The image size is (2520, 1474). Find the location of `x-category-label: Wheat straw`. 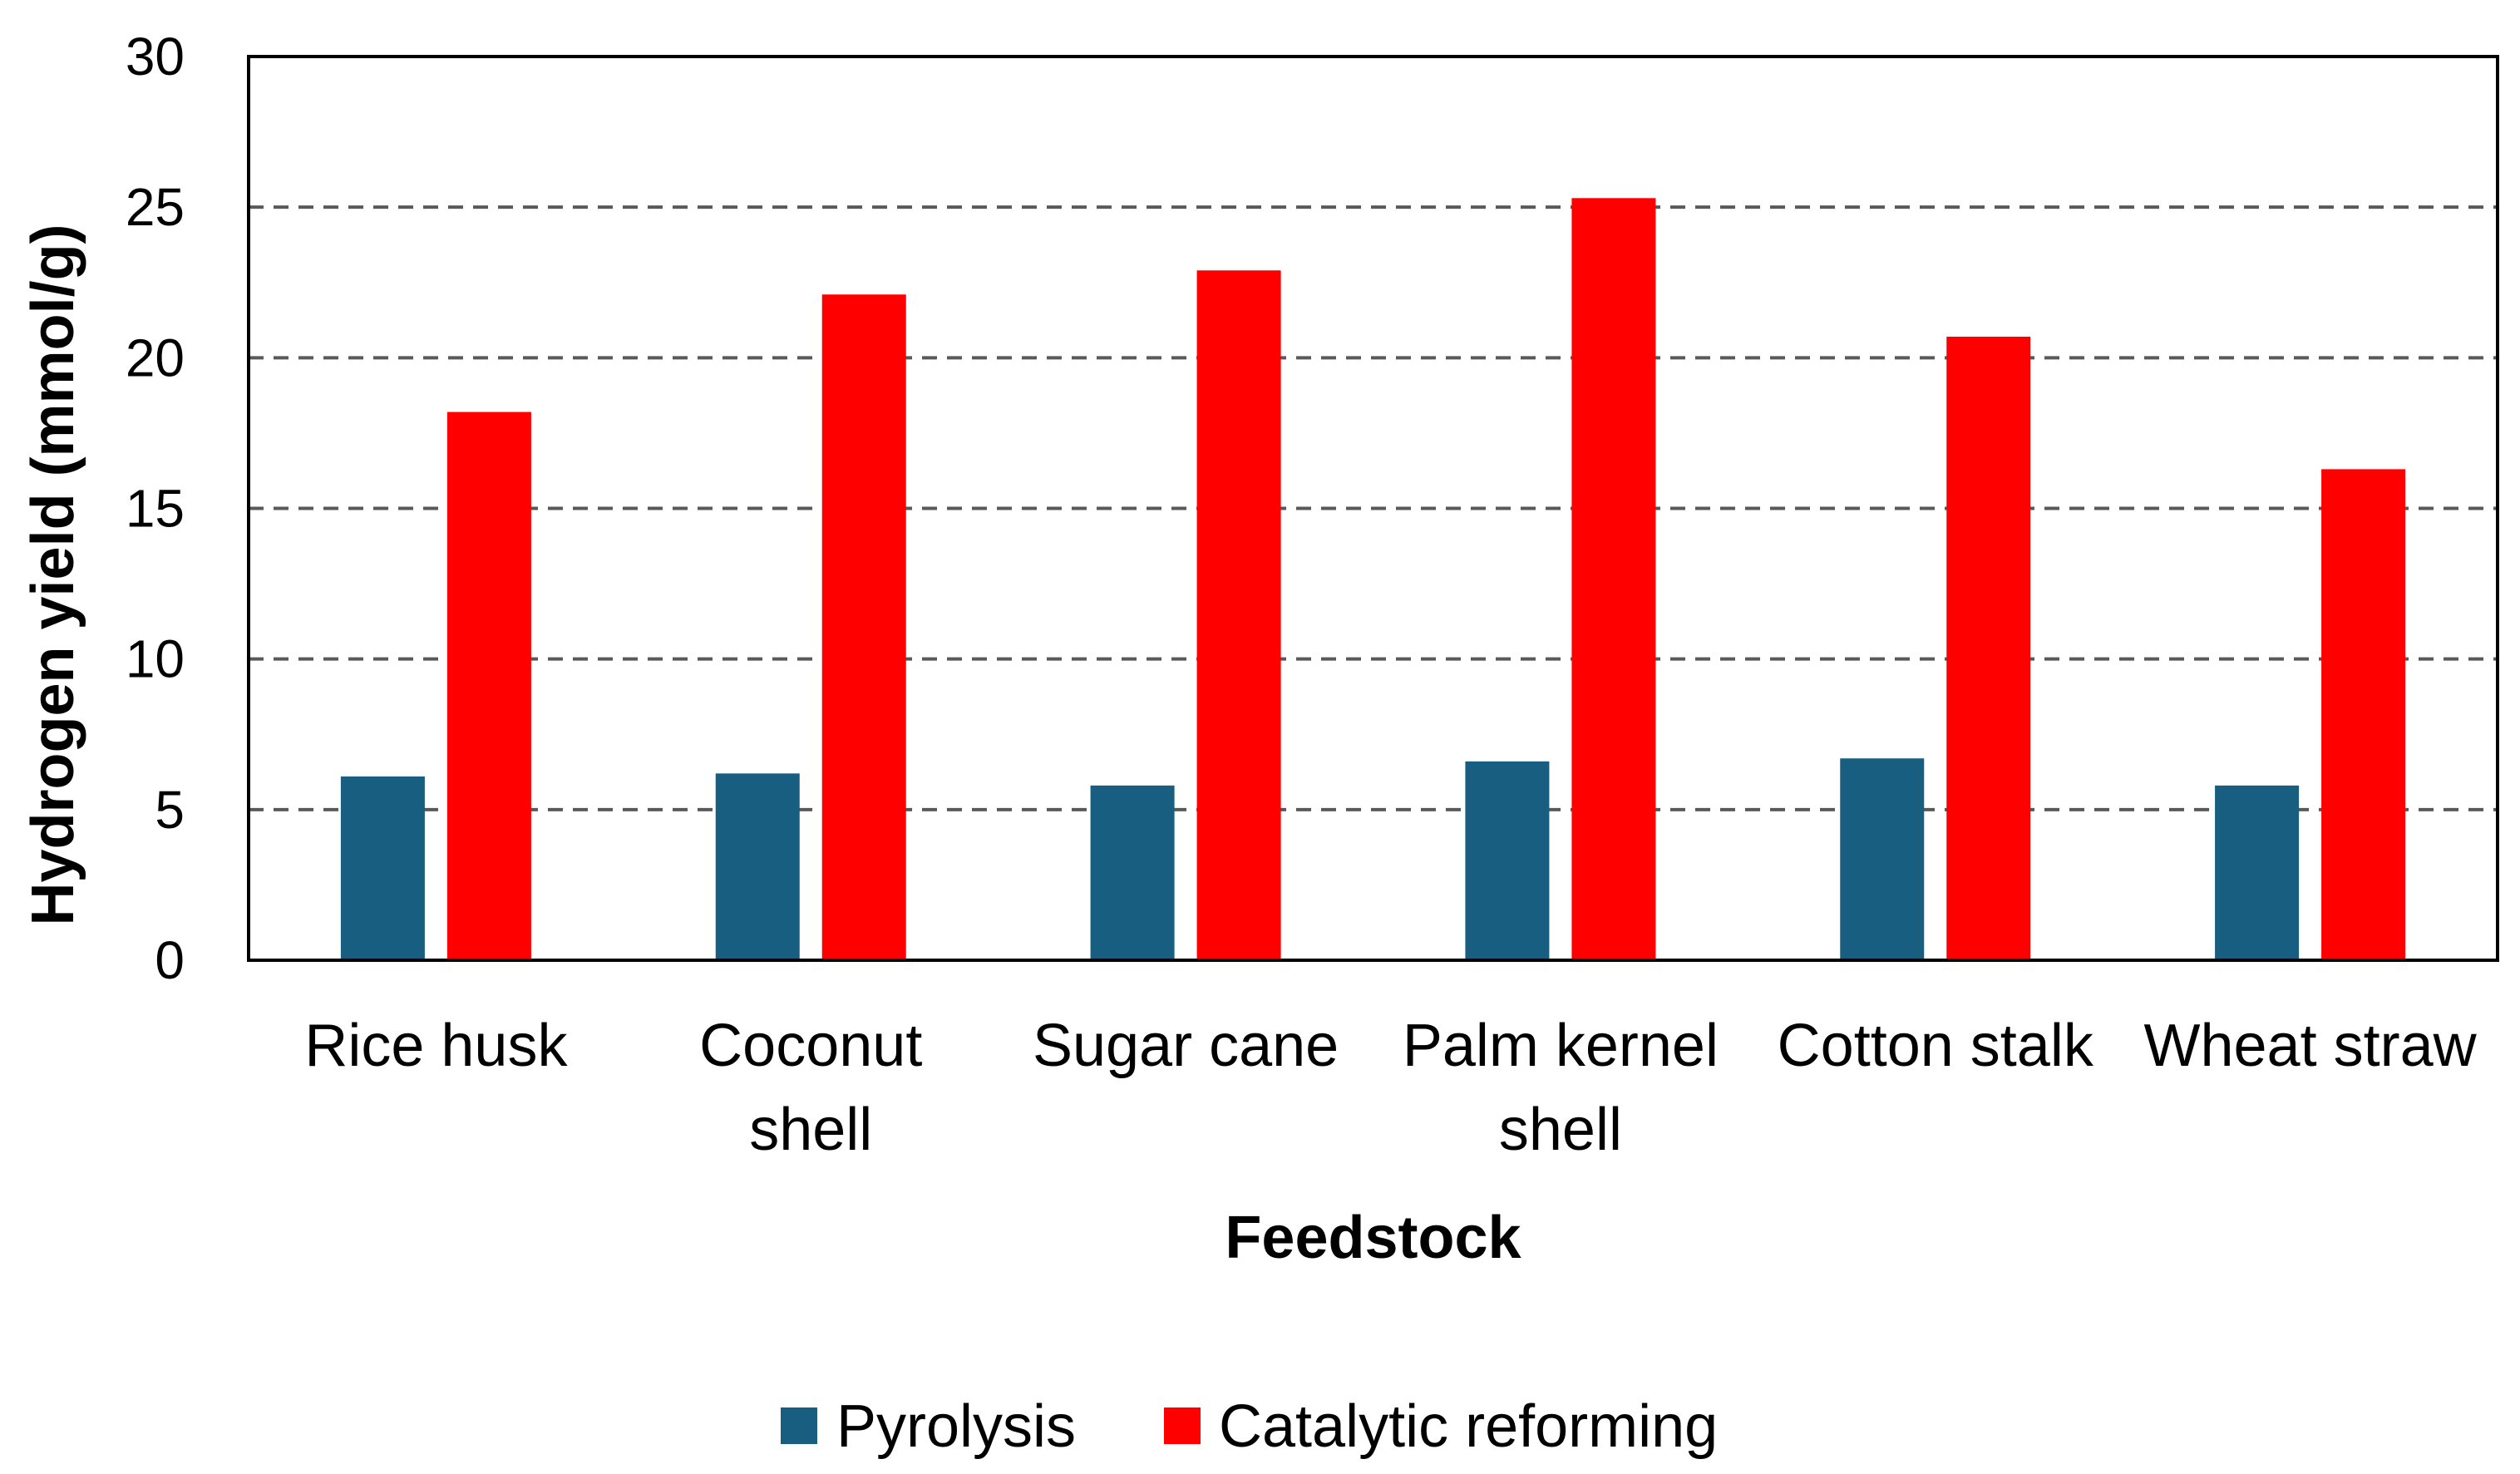

x-category-label: Wheat straw is located at coordinates (2311, 1046).